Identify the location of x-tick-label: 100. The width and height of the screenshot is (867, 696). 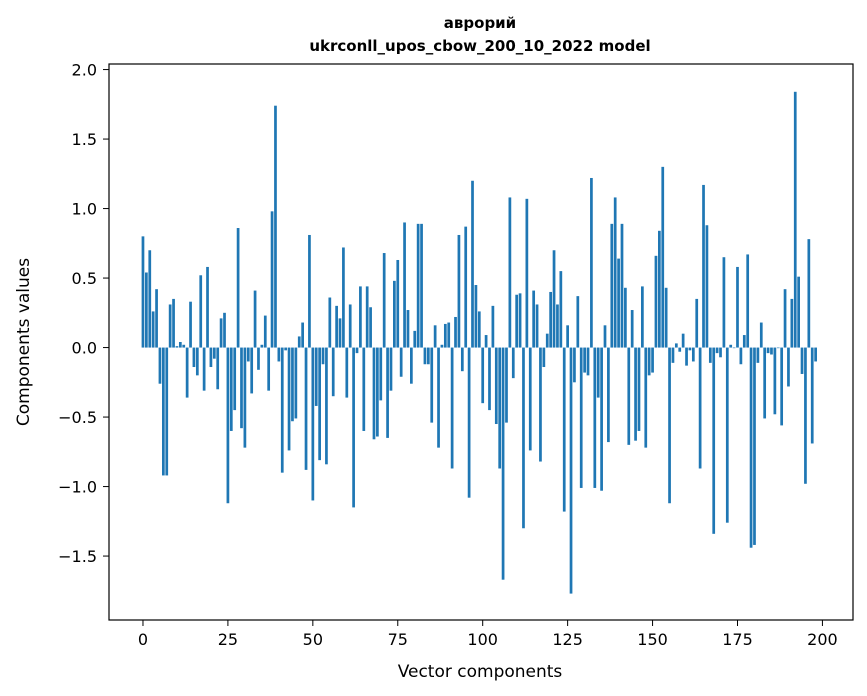
(482, 639).